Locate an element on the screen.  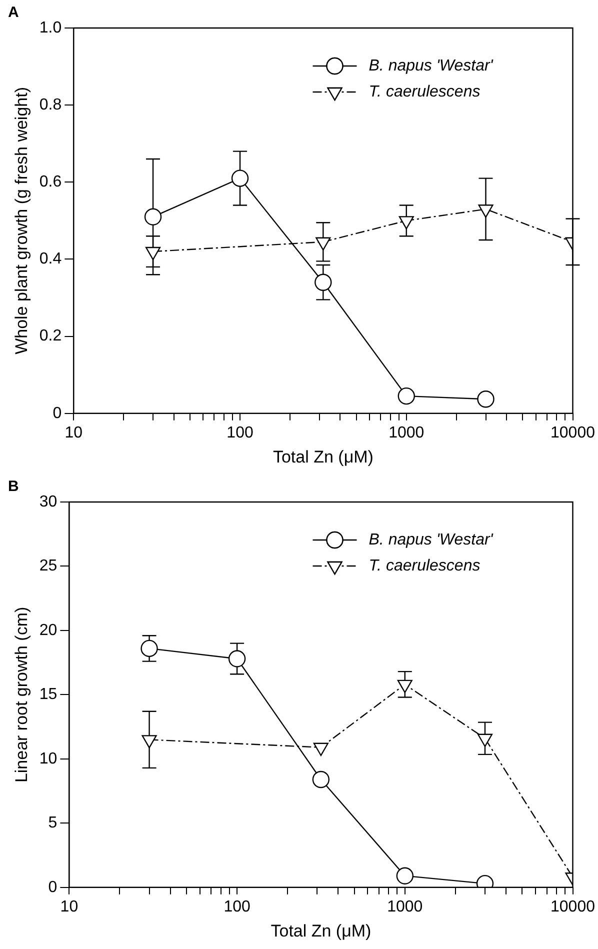
y-tick-label: 0.6 is located at coordinates (50, 182).